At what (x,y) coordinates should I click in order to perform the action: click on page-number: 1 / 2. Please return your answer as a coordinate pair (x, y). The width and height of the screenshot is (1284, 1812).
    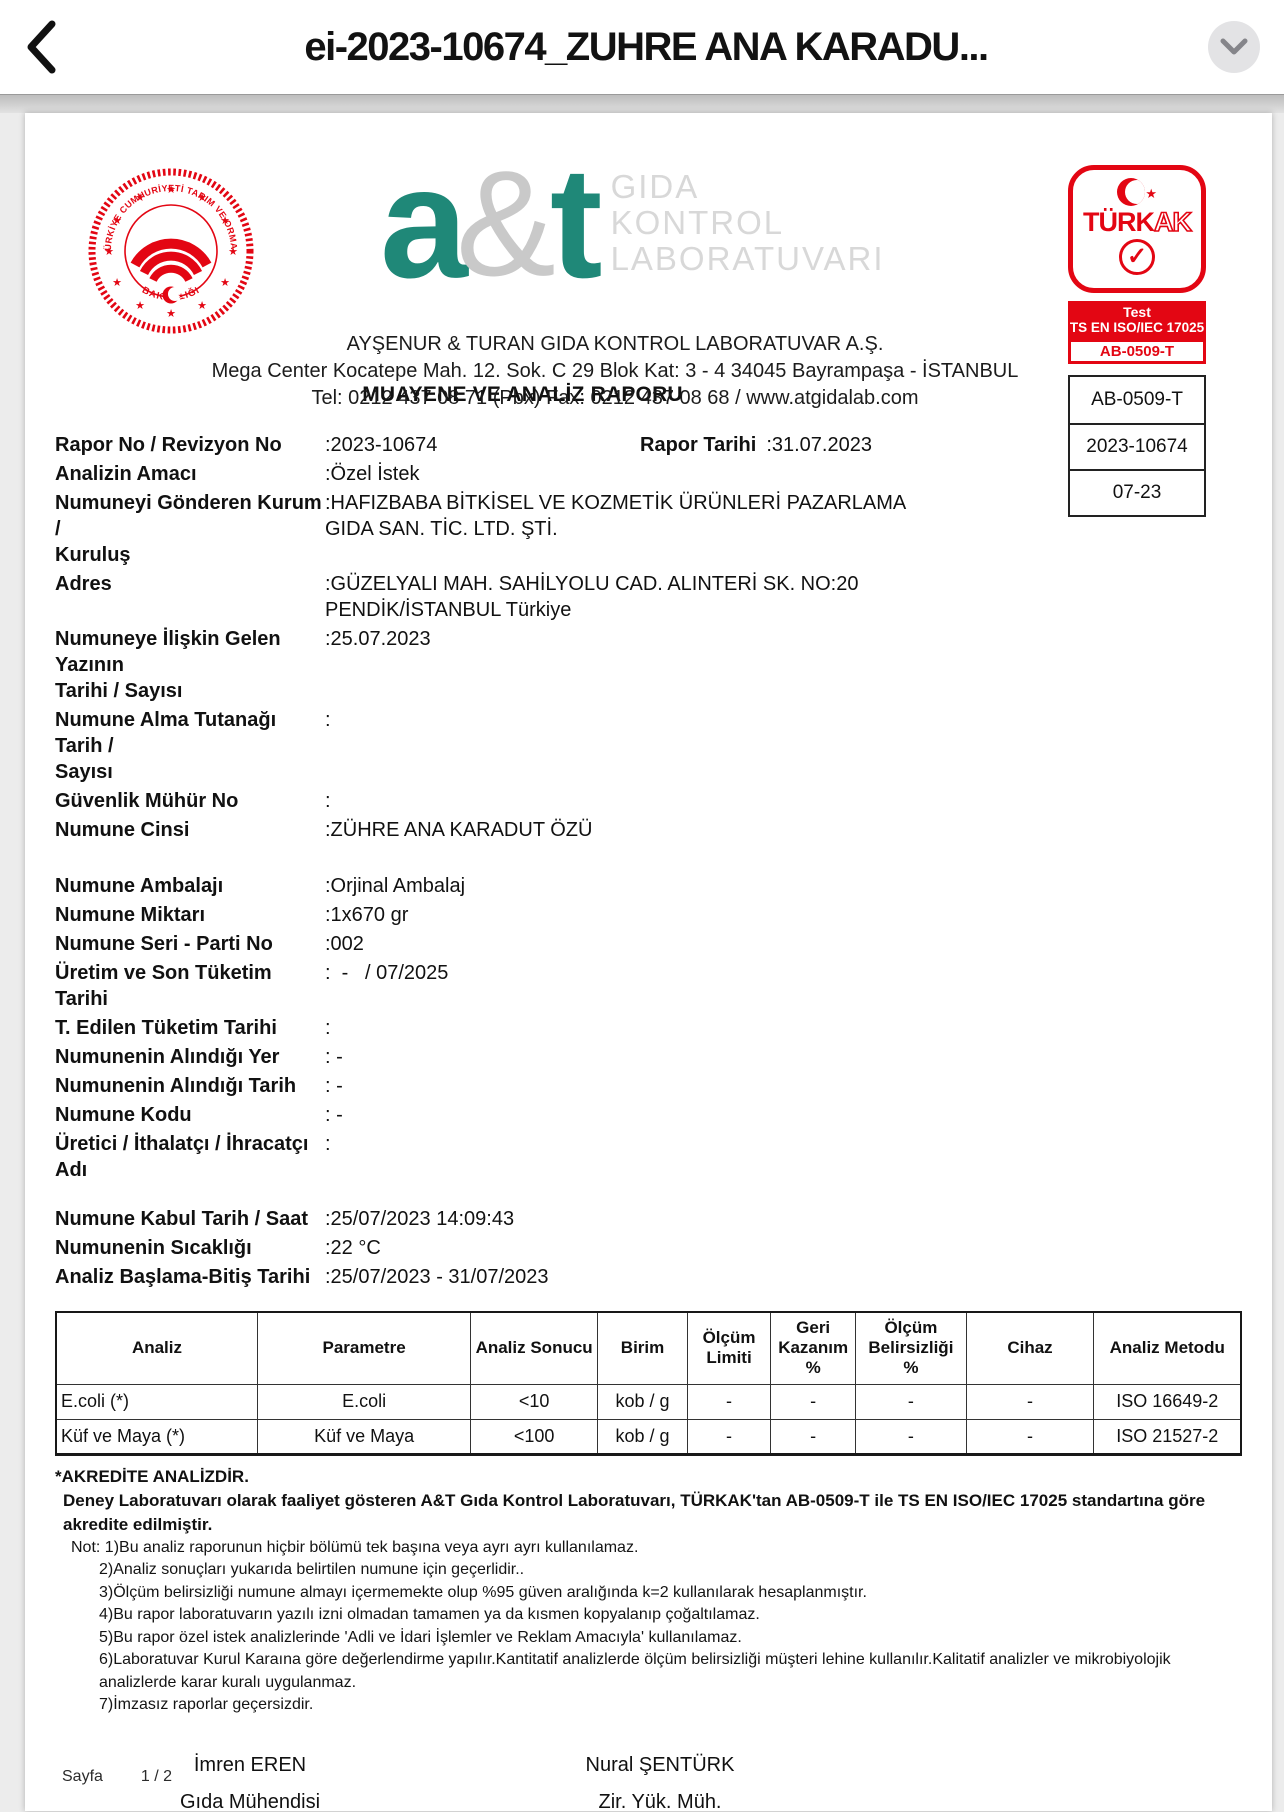
    Looking at the image, I should click on (156, 1776).